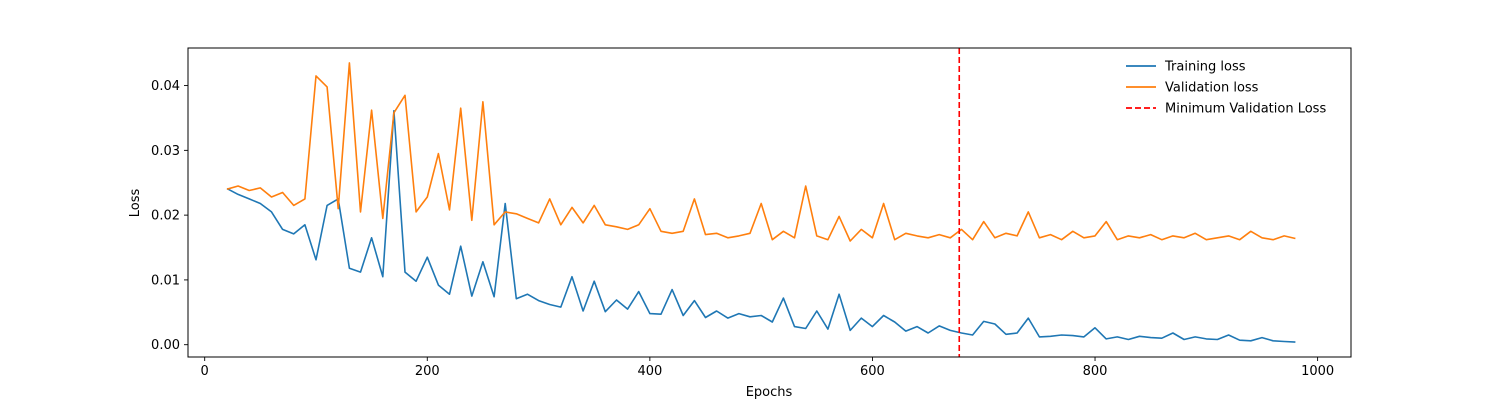 The width and height of the screenshot is (1500, 400). What do you see at coordinates (872, 371) in the screenshot?
I see `x-tick-label: 600` at bounding box center [872, 371].